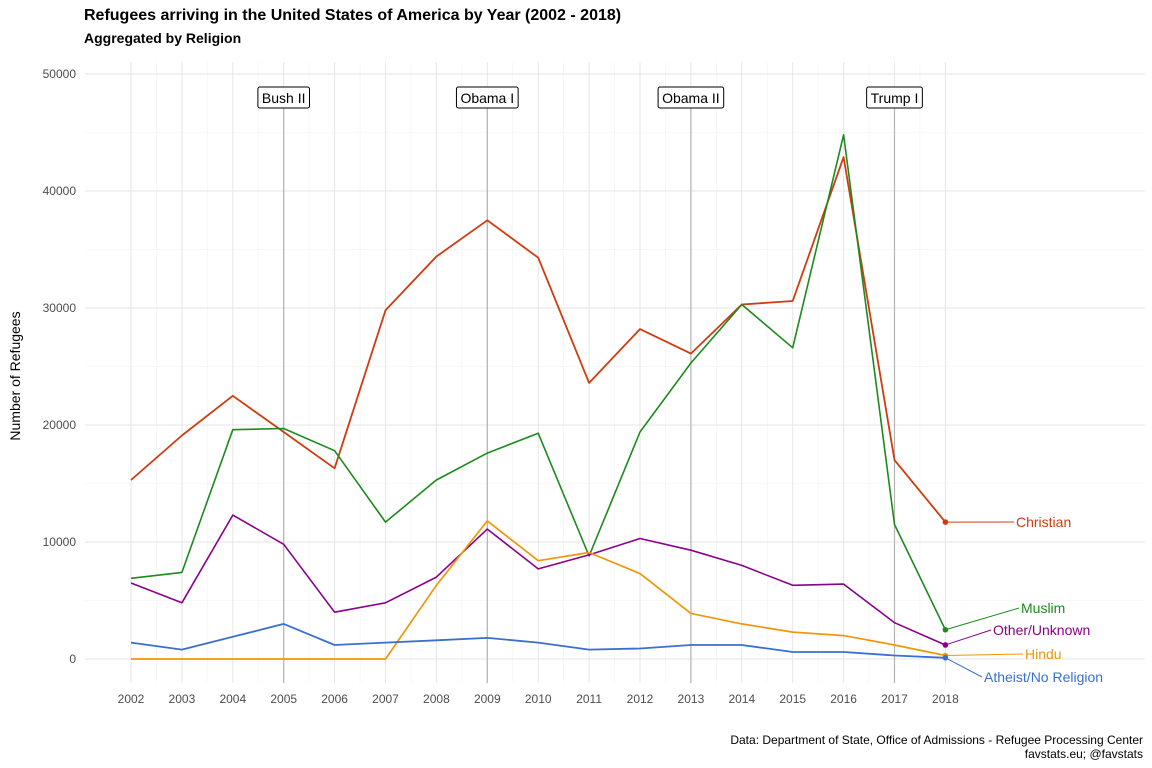  Describe the element at coordinates (72, 659) in the screenshot. I see `y-tick-label: 0` at that location.